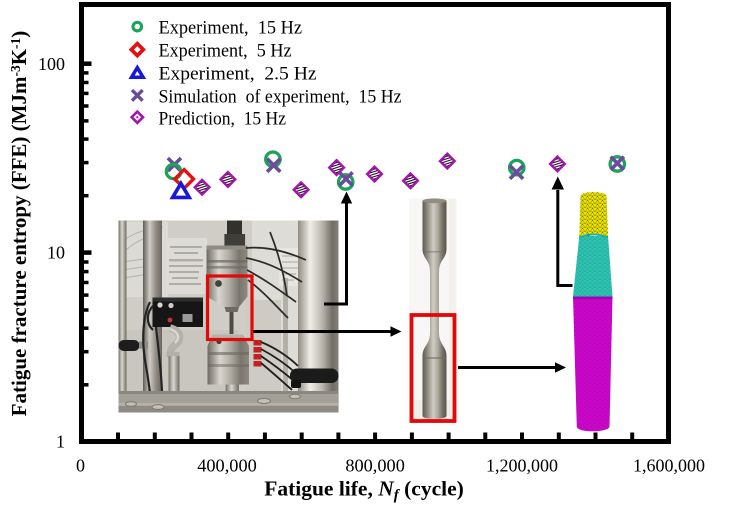 This screenshot has height=524, width=735. I want to click on svg-text: Experiment, 2.5 Hz, so click(238, 74).